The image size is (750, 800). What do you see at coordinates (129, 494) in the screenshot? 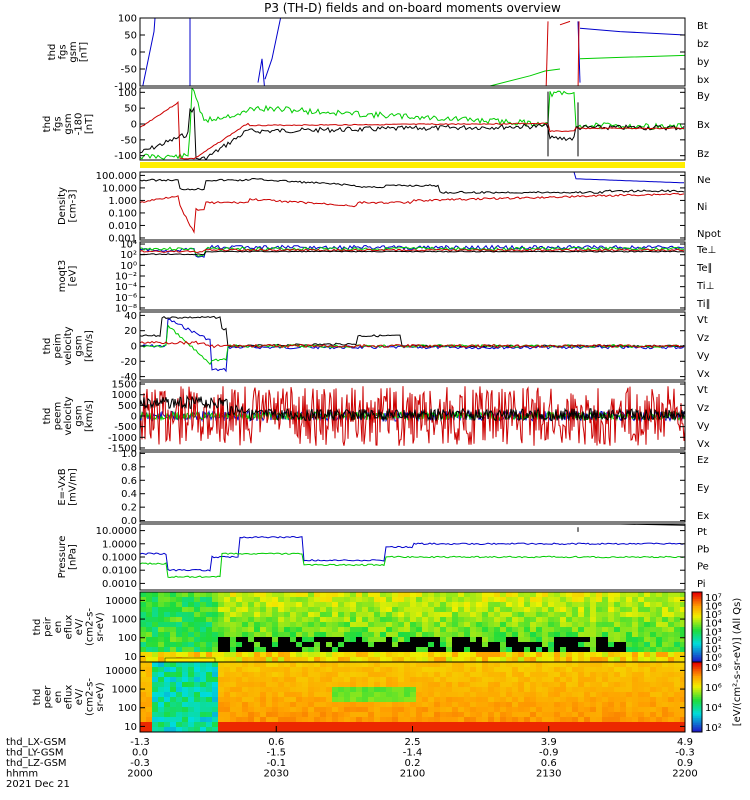
I see `y-tick-label: 0.4` at bounding box center [129, 494].